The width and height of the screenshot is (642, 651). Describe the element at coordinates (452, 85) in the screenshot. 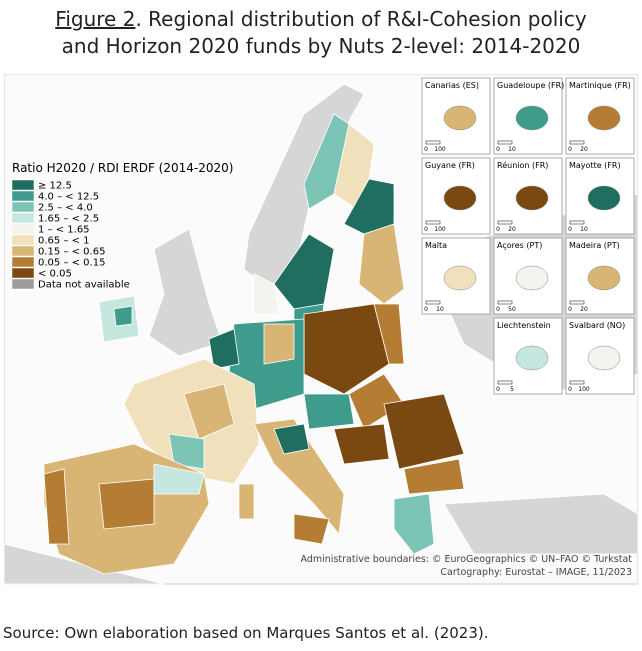

I see `inset-label: Canarias (ES)` at that location.